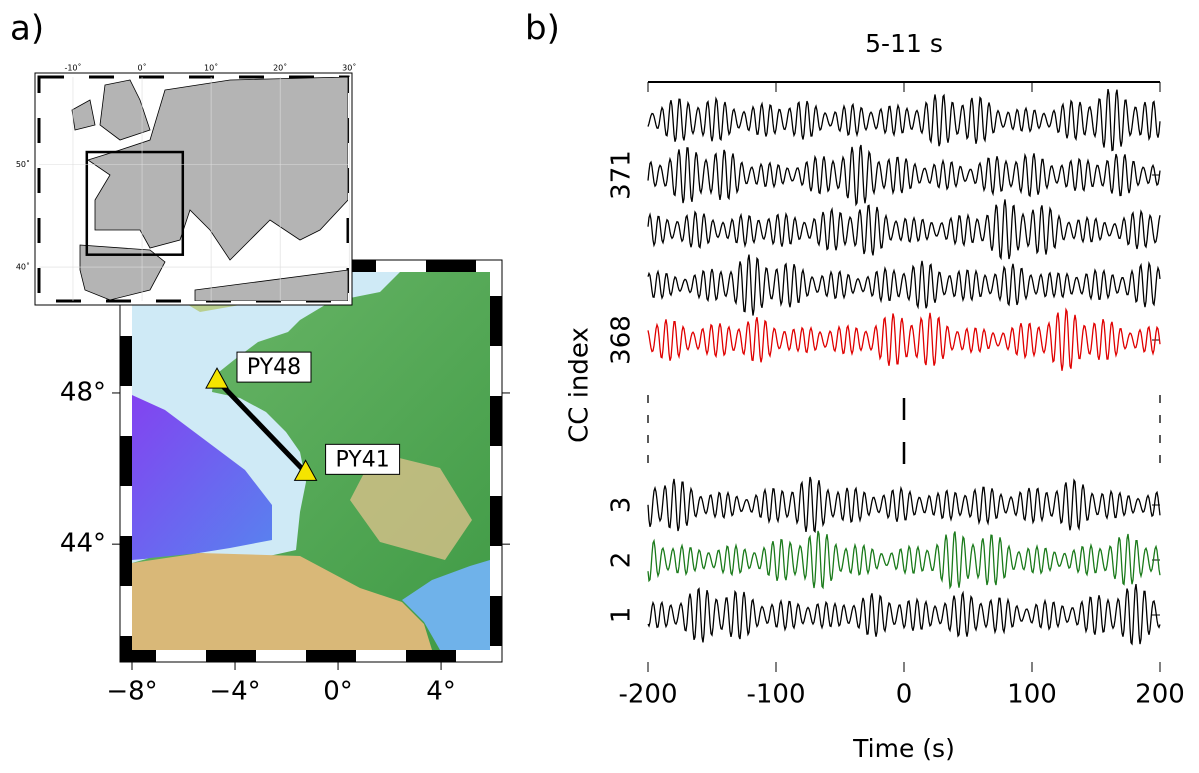  Describe the element at coordinates (904, 432) in the screenshot. I see `break-marks` at that location.